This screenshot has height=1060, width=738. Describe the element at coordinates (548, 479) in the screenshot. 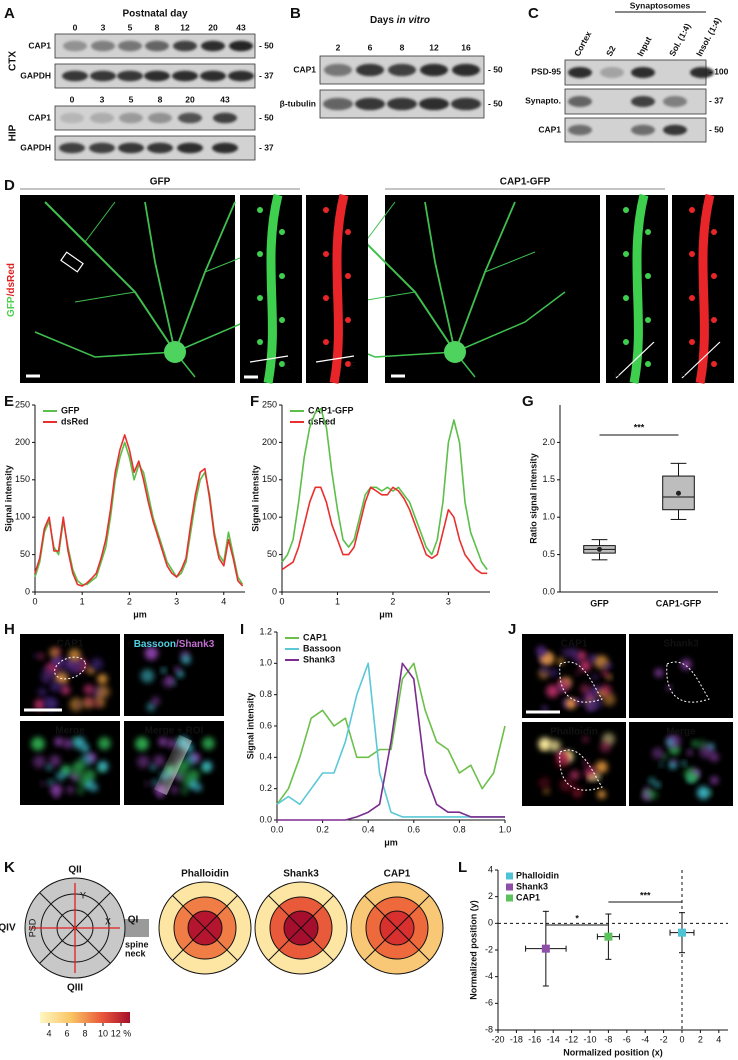

I see `y-tick-label: 1.5` at that location.